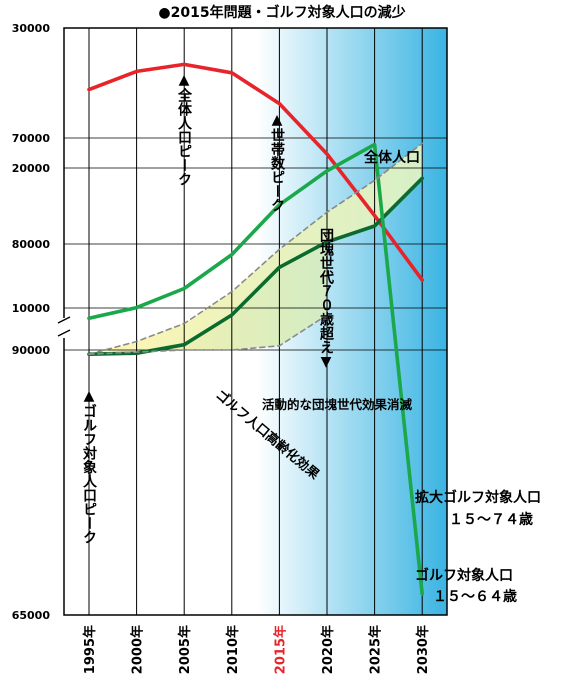  I want to click on y-tick-label: 10000, so click(31, 308).